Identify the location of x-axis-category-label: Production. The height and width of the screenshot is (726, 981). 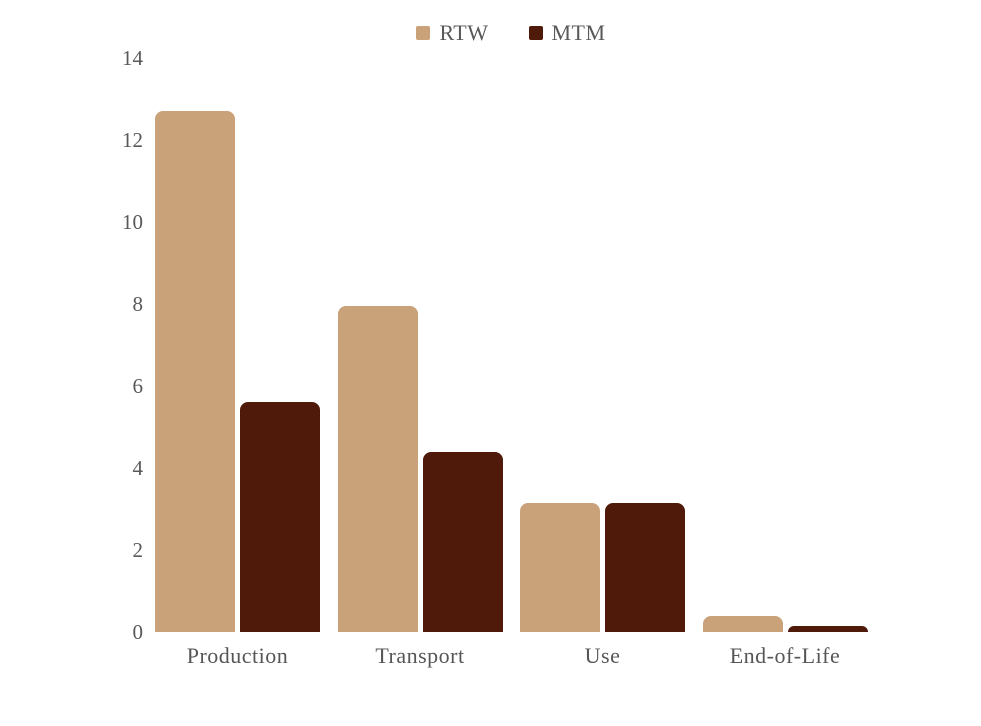
(237, 655).